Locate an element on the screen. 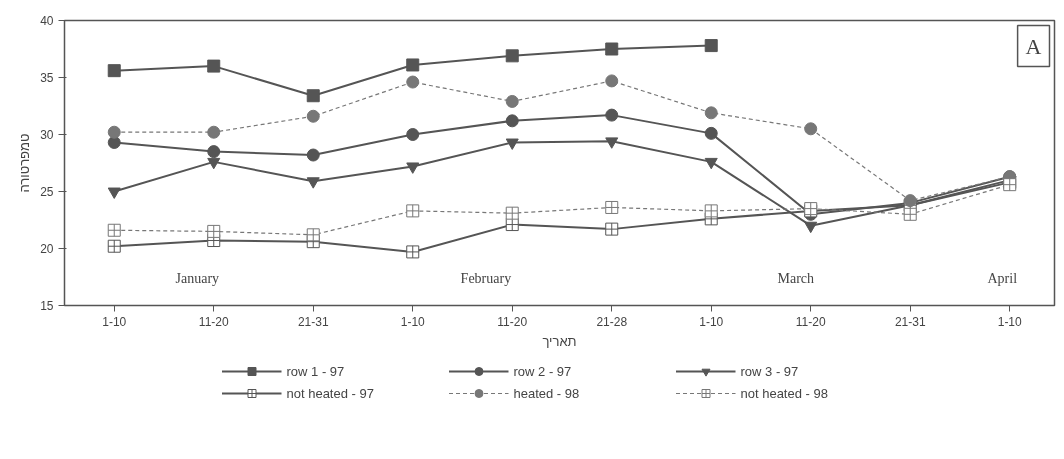  annotation: A is located at coordinates (1033, 46).